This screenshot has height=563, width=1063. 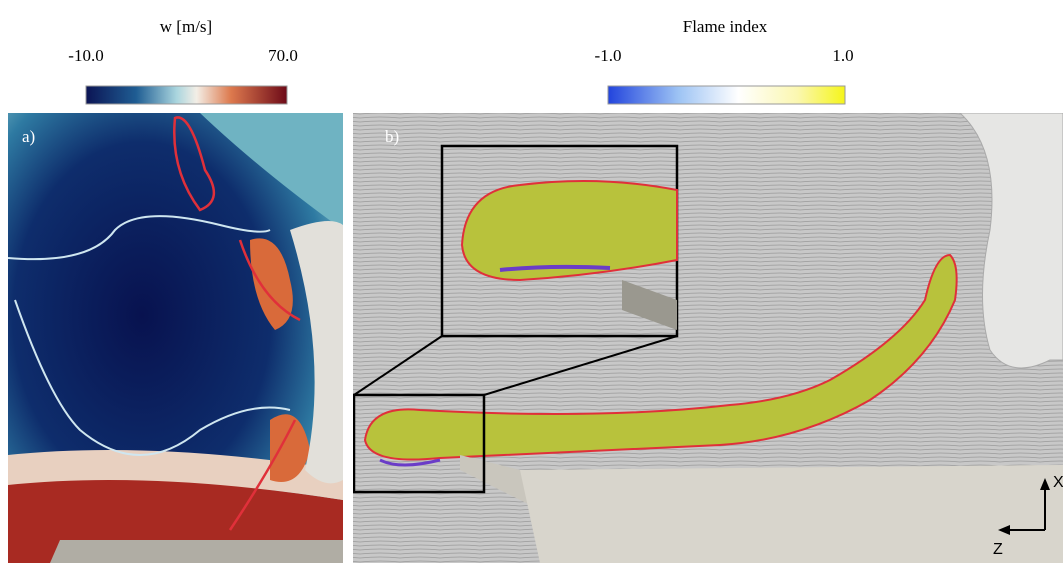 What do you see at coordinates (392, 136) in the screenshot?
I see `panel-label: b)` at bounding box center [392, 136].